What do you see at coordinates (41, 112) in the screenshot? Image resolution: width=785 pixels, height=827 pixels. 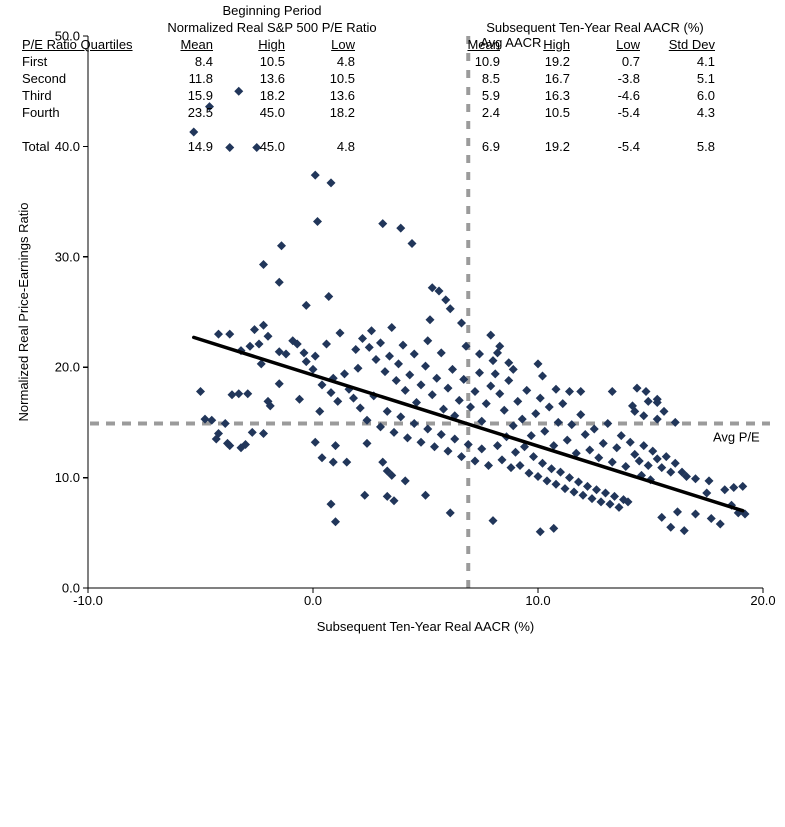 I see `row-label-fourth: Fourth` at bounding box center [41, 112].